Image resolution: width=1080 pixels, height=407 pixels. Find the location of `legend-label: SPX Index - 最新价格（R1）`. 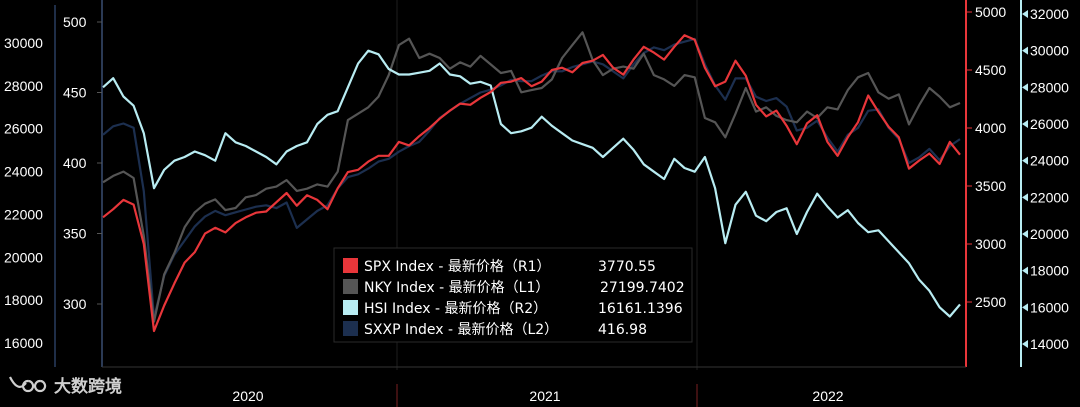

legend-label: SPX Index - 最新价格（R1） is located at coordinates (457, 267).